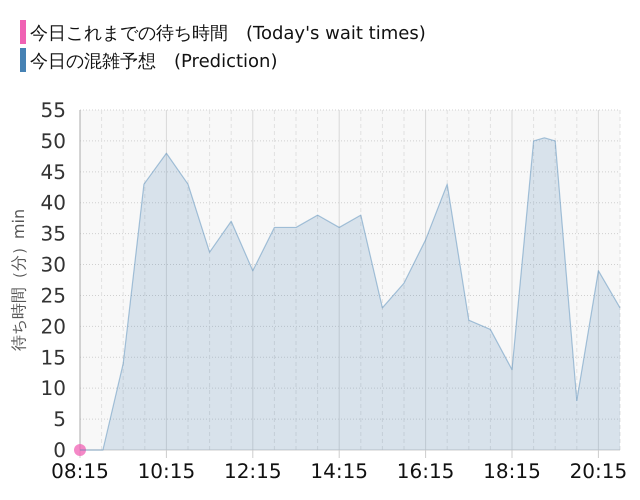  I want to click on legend-label: 今日これまでの待ち時間 (Today's wait times), so click(228, 33).